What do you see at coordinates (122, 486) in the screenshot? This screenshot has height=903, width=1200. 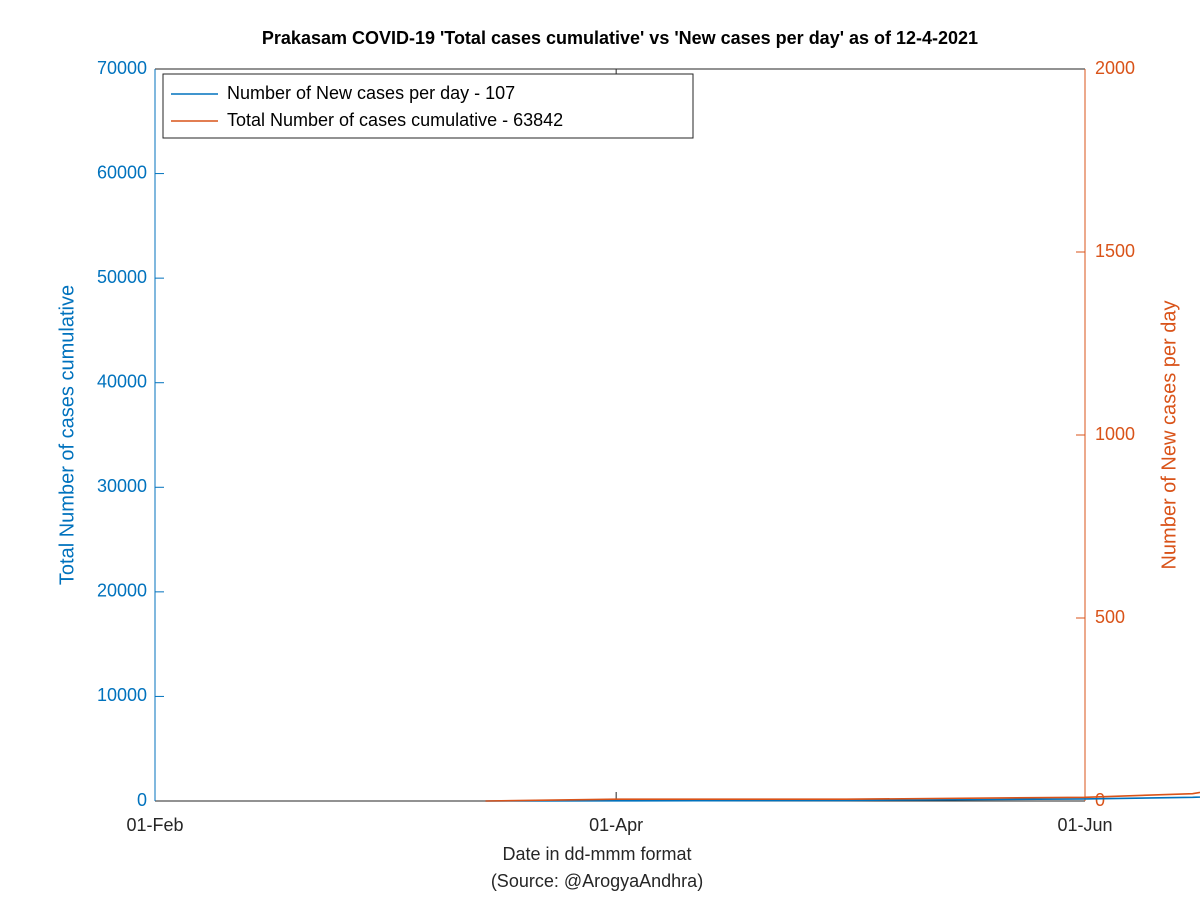 I see `y-tick-label: 30000` at bounding box center [122, 486].